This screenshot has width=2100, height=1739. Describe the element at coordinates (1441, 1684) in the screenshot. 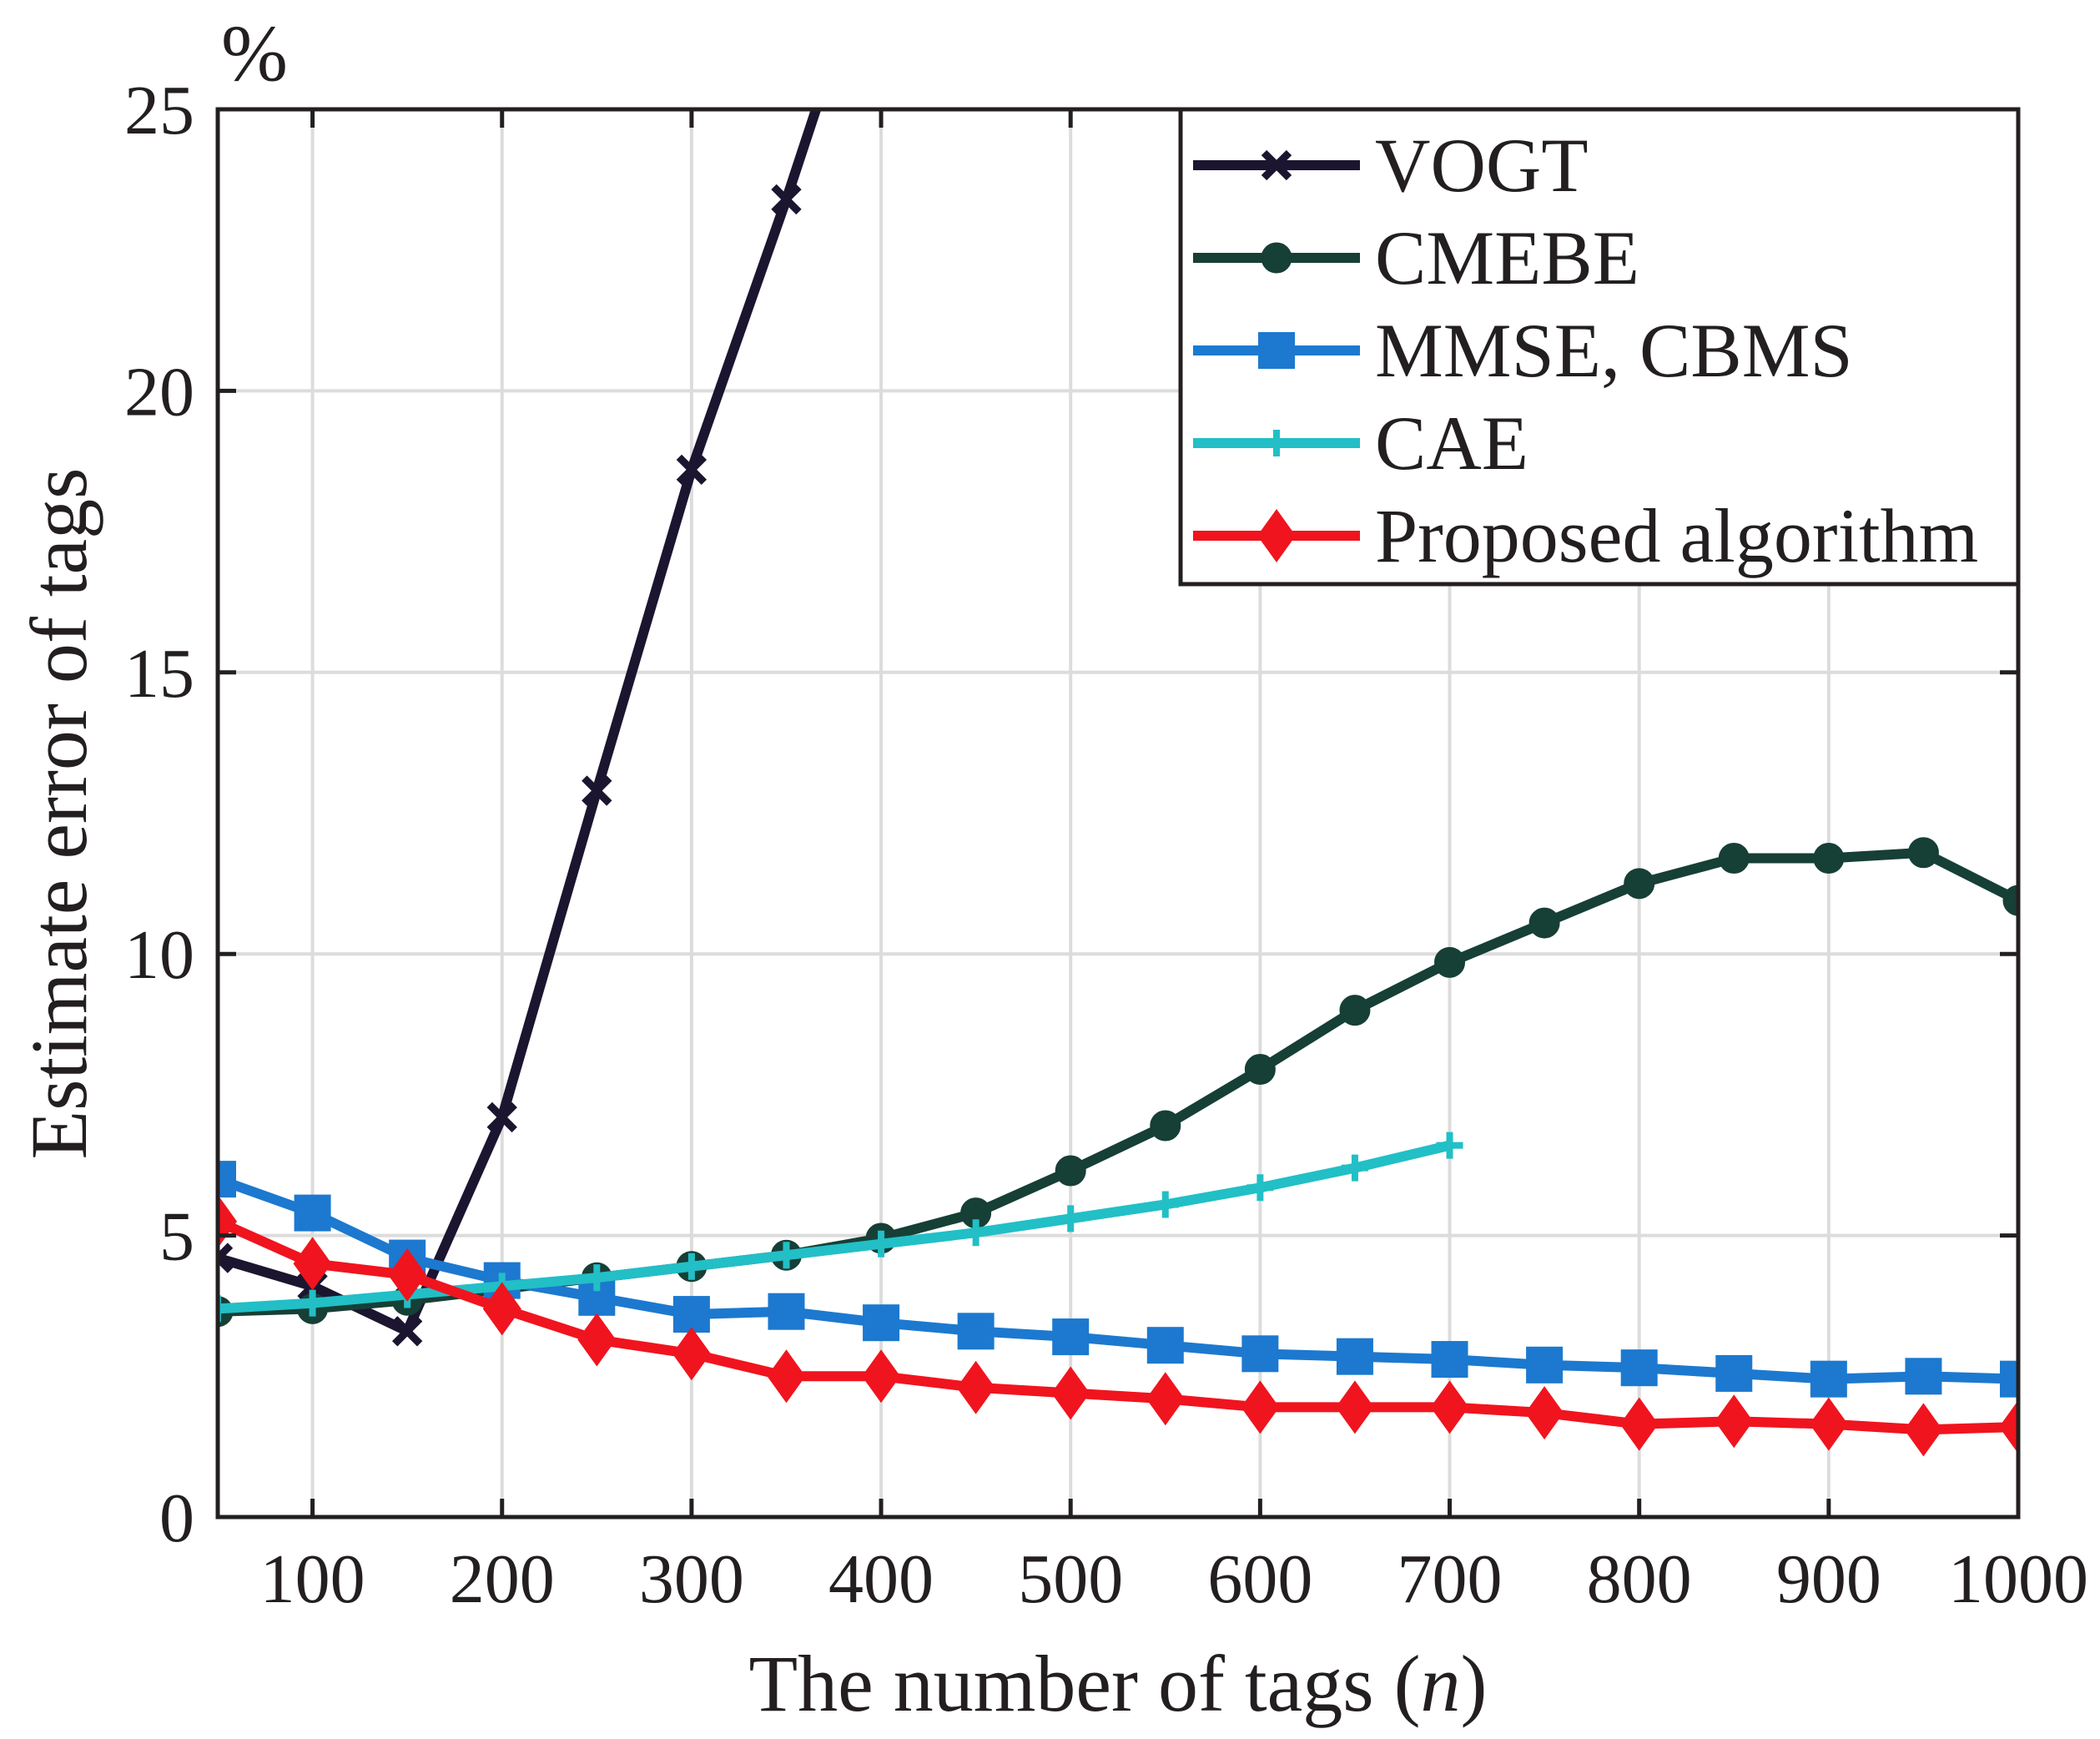

I see `x-axis-label-variable: n` at that location.